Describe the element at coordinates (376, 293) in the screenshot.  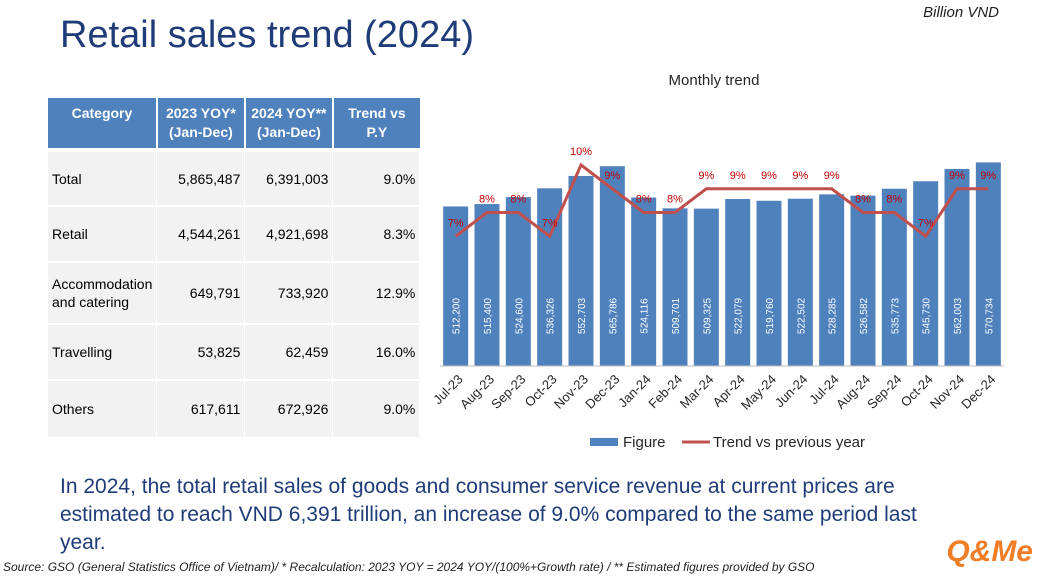
I see `cell-trend: 12.9%` at that location.